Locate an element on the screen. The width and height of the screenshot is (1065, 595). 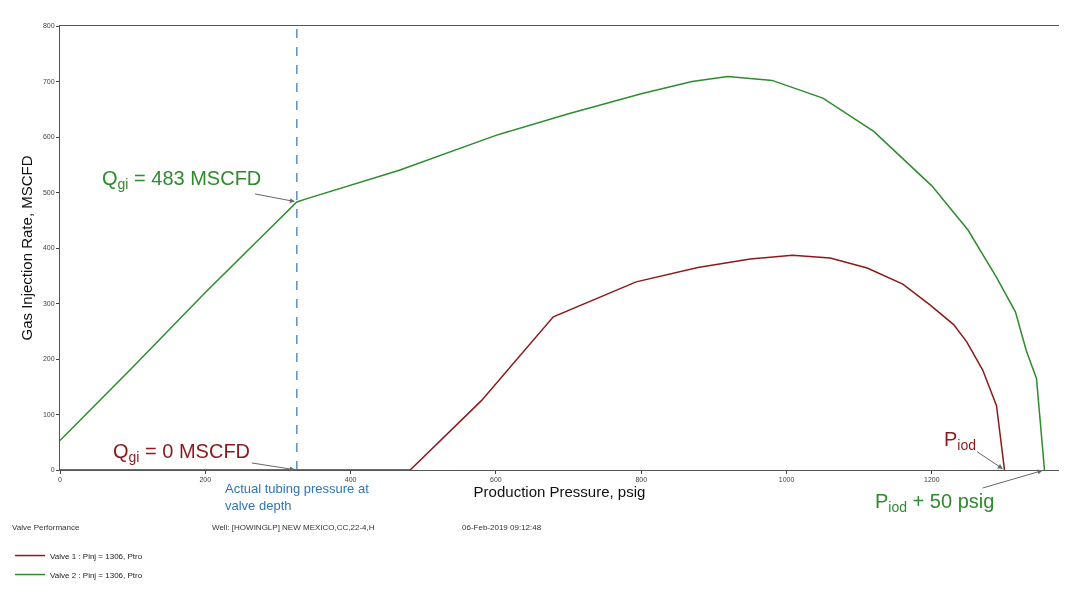
text: Well: [HOWINGLP] NEW MEXICO,CC,22-4,H is located at coordinates (293, 527).